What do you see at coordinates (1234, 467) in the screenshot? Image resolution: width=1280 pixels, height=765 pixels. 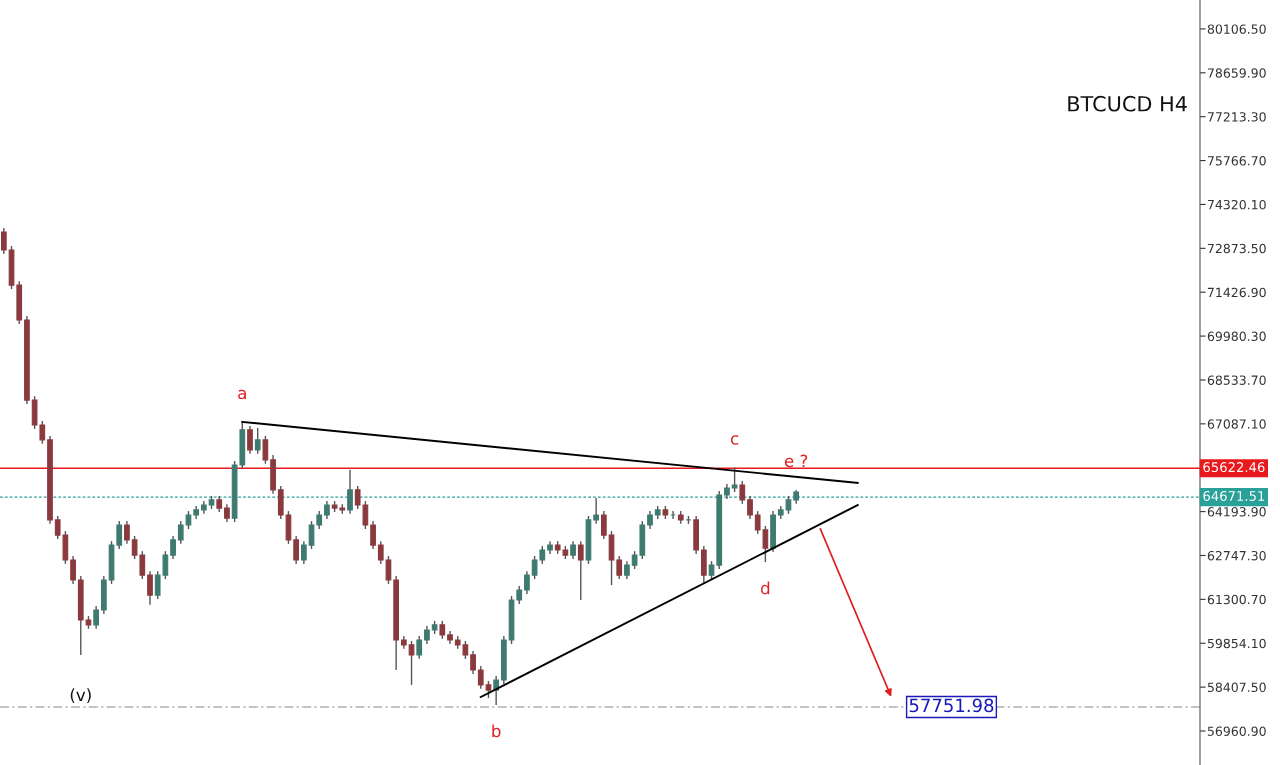 I see `ref-line-label: 65622.46` at bounding box center [1234, 467].